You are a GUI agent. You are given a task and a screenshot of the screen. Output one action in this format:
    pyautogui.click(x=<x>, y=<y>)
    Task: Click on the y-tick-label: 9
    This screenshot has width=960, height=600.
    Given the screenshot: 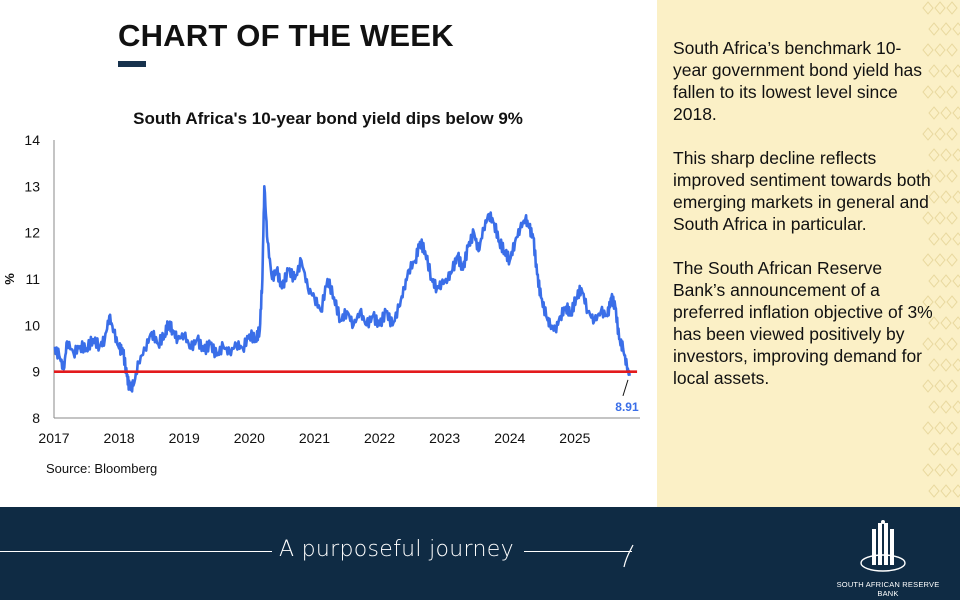 What is the action you would take?
    pyautogui.click(x=36, y=372)
    